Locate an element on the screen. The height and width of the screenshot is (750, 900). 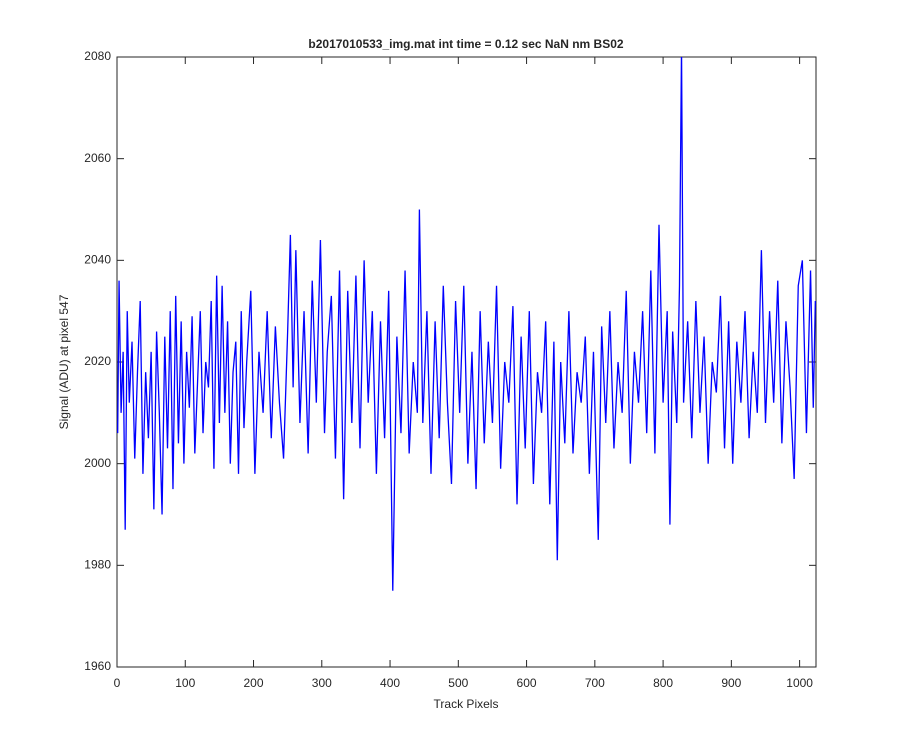
y-tick-label: 1960 is located at coordinates (97, 666).